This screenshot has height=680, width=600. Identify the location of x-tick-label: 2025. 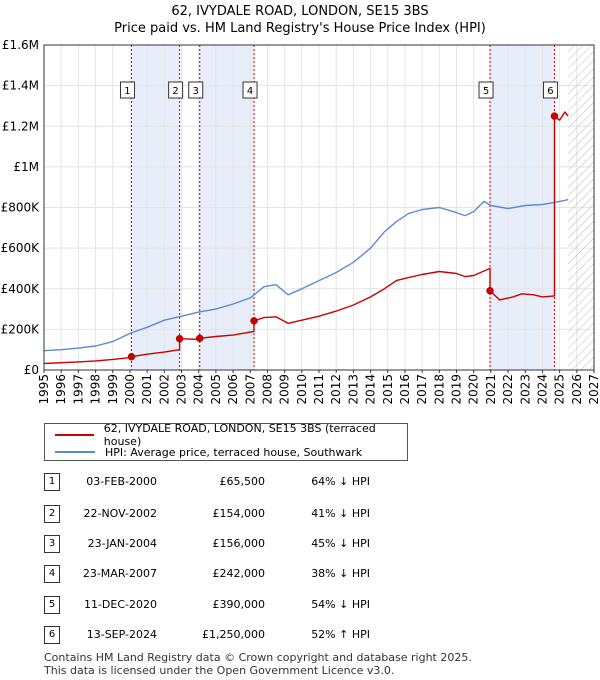
(560, 389).